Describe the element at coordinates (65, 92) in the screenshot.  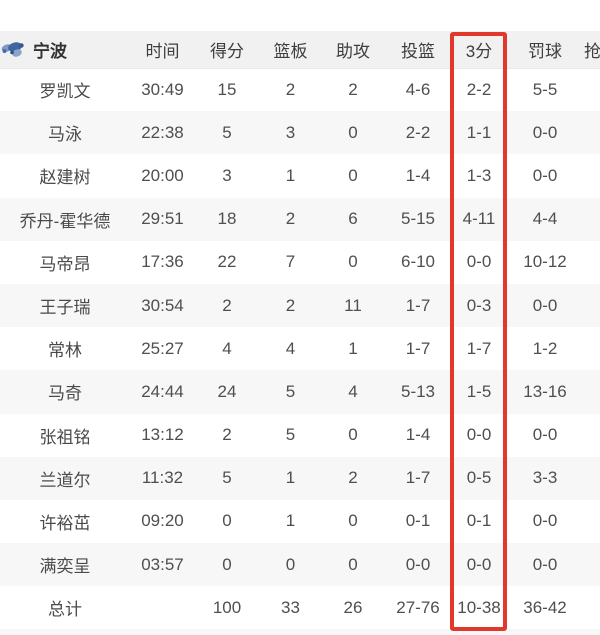
I see `player-name: 罗凯文` at that location.